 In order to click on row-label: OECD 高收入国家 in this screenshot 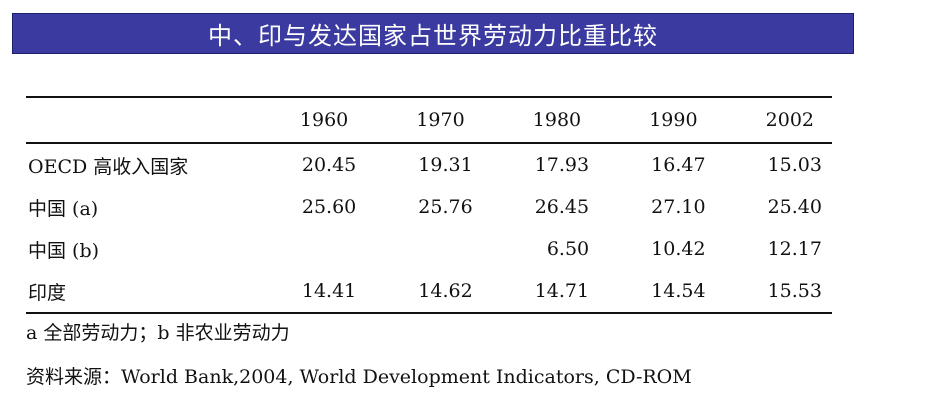, I will do `click(108, 166)`.